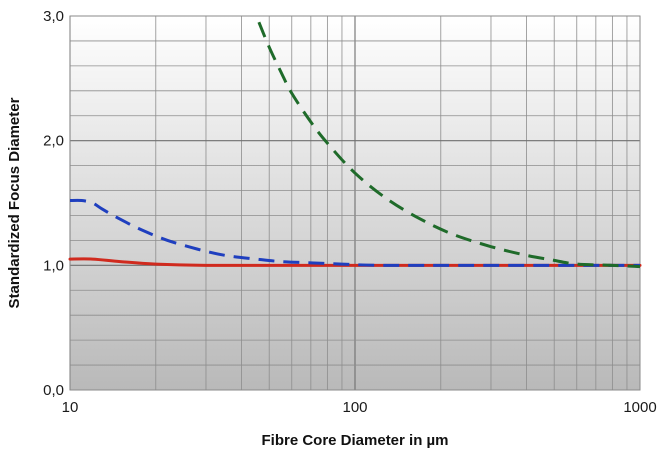 This screenshot has width=658, height=452. Describe the element at coordinates (14, 202) in the screenshot. I see `y-axis-title: Standardized Focus Diameter` at that location.